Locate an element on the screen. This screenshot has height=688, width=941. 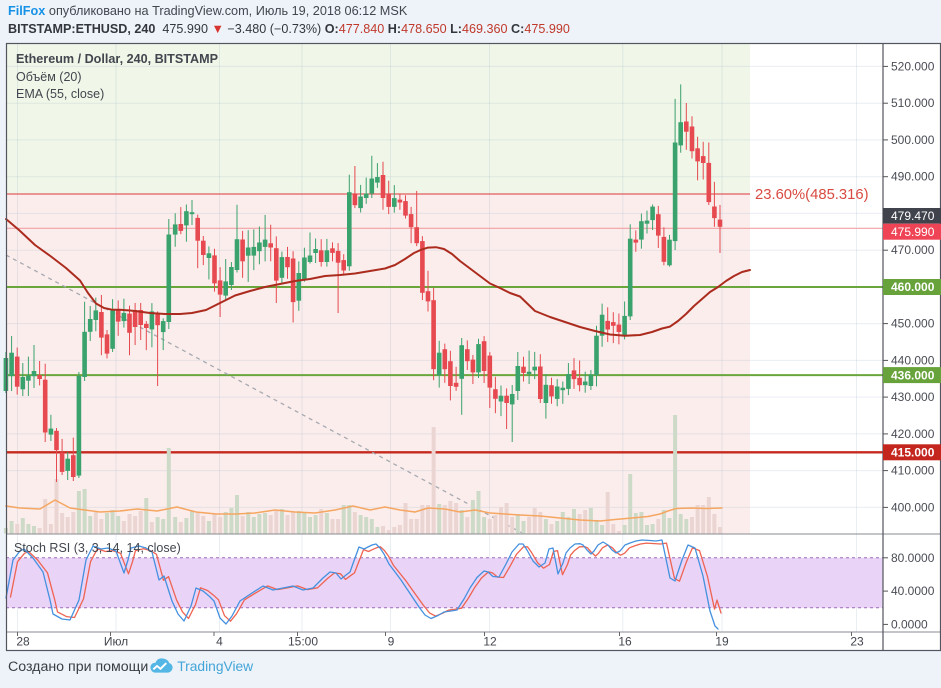
svg-text: 430.000 is located at coordinates (913, 397).